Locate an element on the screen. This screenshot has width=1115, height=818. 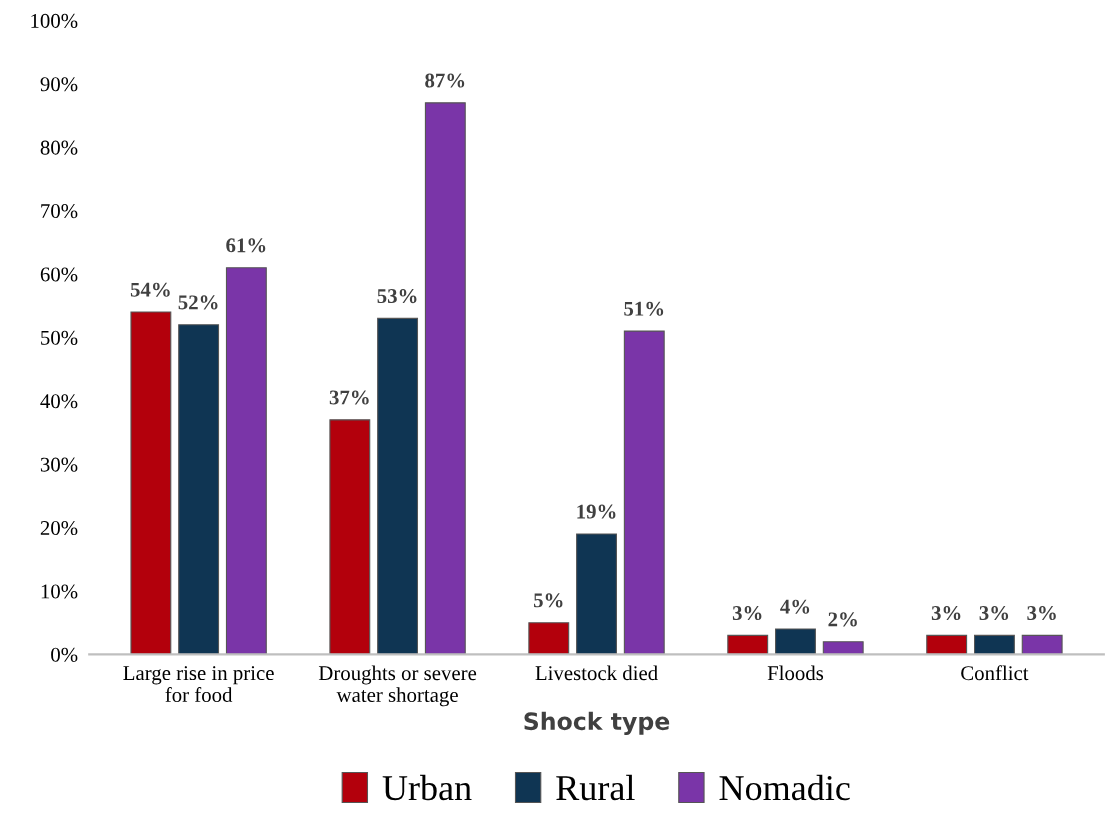
y-tick-label: 80% is located at coordinates (59, 147).